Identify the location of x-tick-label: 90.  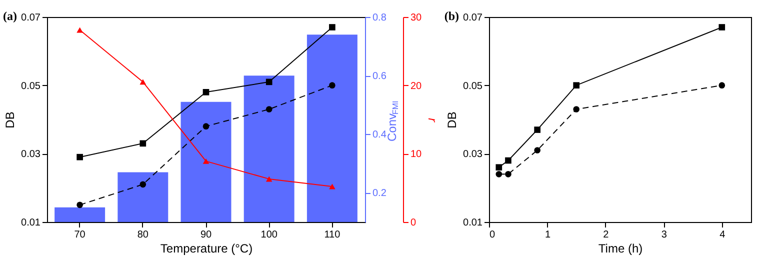
(206, 235).